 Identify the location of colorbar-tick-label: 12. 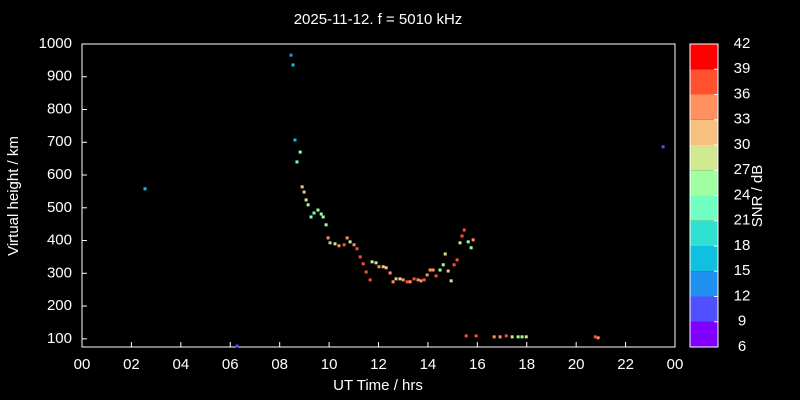
(742, 295).